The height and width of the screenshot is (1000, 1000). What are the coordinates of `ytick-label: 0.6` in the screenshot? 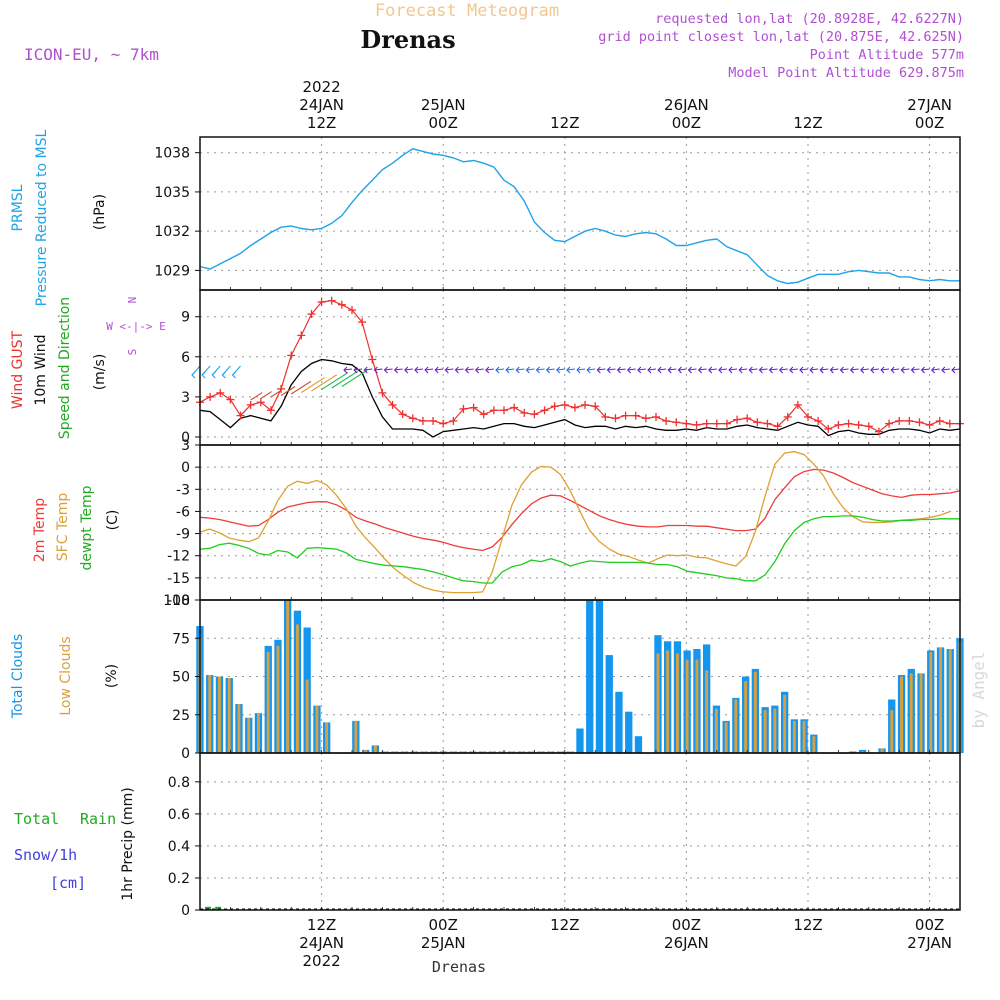 It's located at (179, 815).